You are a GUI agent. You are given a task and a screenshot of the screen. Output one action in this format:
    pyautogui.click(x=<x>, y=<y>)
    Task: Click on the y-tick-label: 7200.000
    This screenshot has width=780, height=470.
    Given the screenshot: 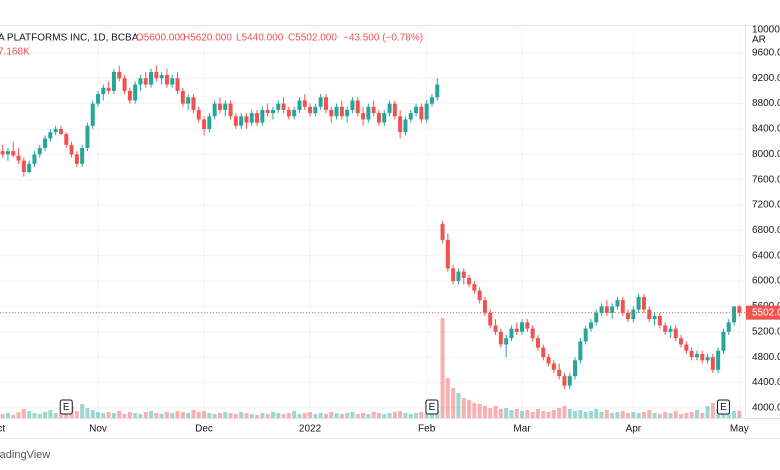 What is the action you would take?
    pyautogui.click(x=766, y=205)
    